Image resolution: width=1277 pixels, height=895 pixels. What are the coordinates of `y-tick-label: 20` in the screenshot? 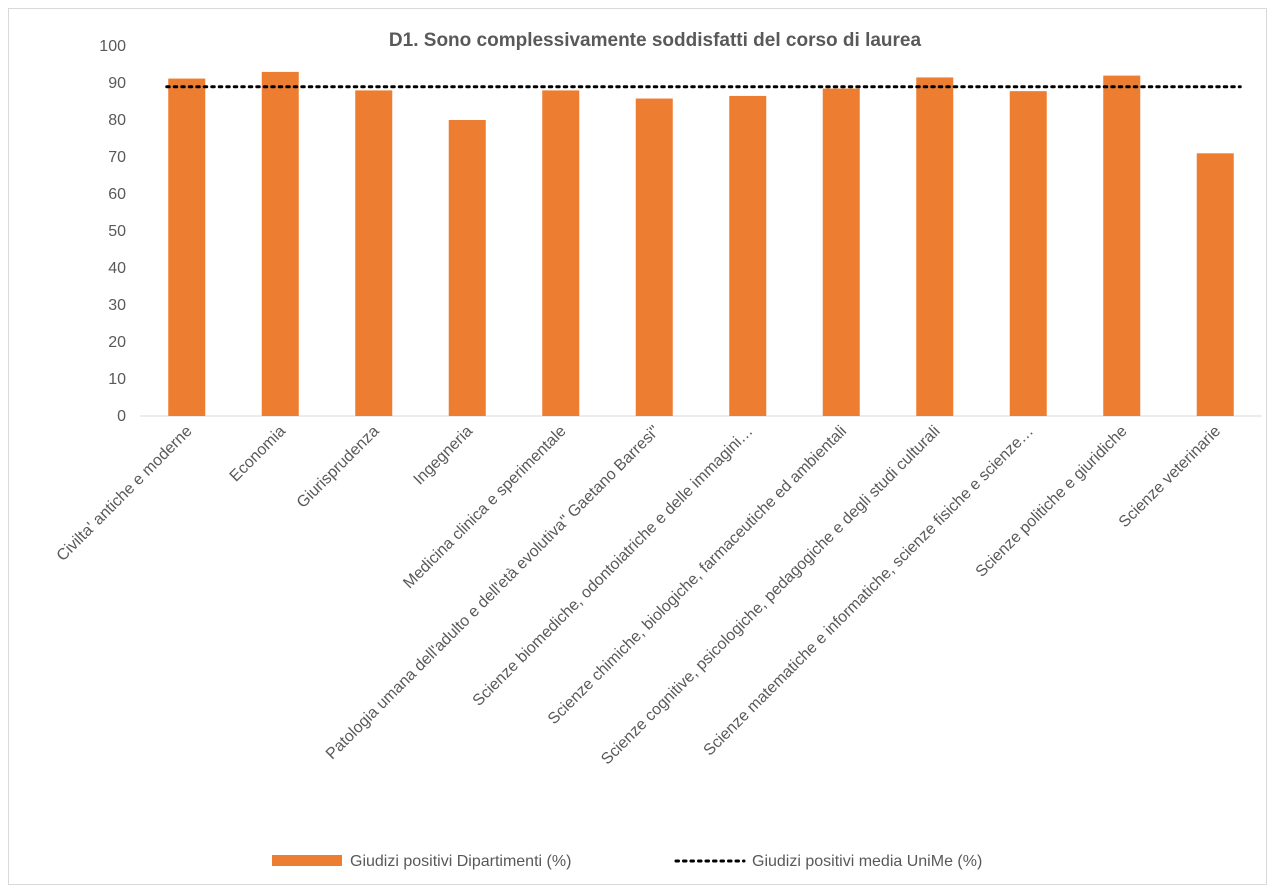 It's located at (117, 342).